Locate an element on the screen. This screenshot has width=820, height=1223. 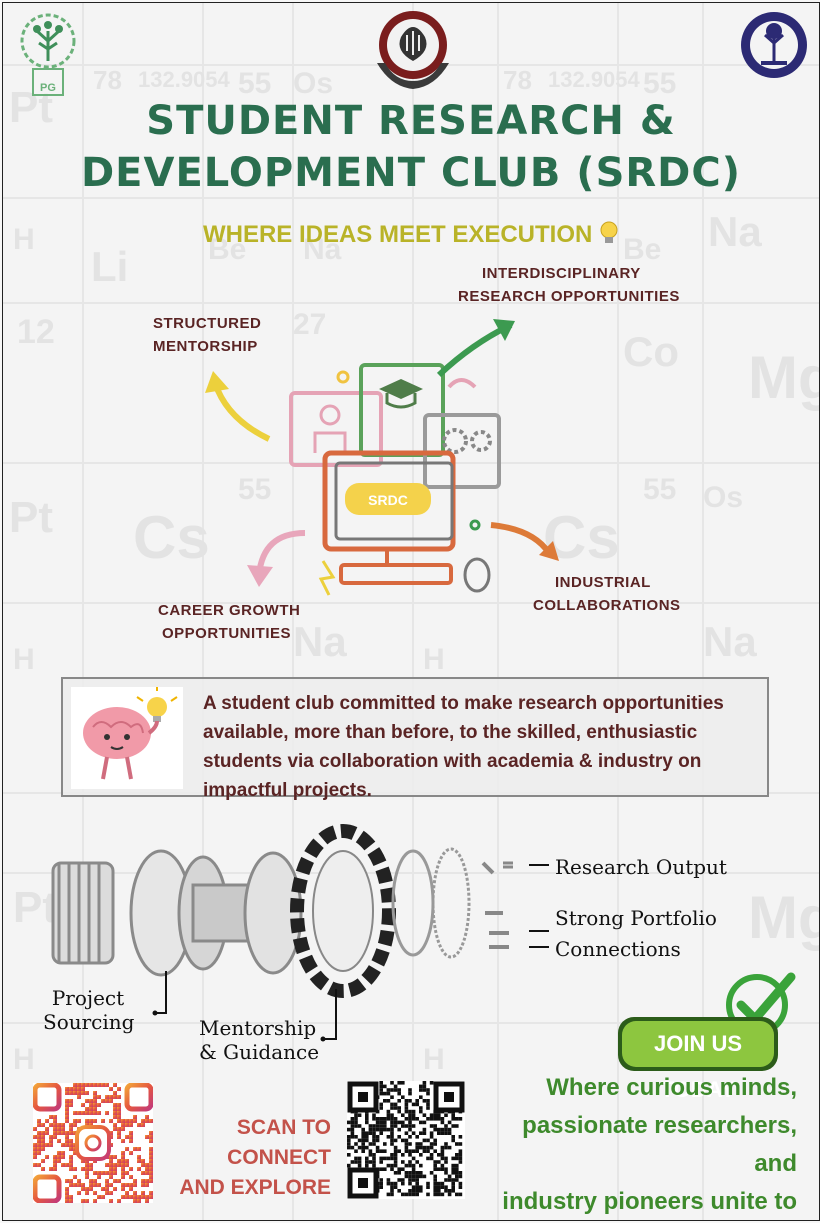
benefit-interdisciplinary-line-1: INTERDISCIPLINARY is located at coordinates (561, 273).